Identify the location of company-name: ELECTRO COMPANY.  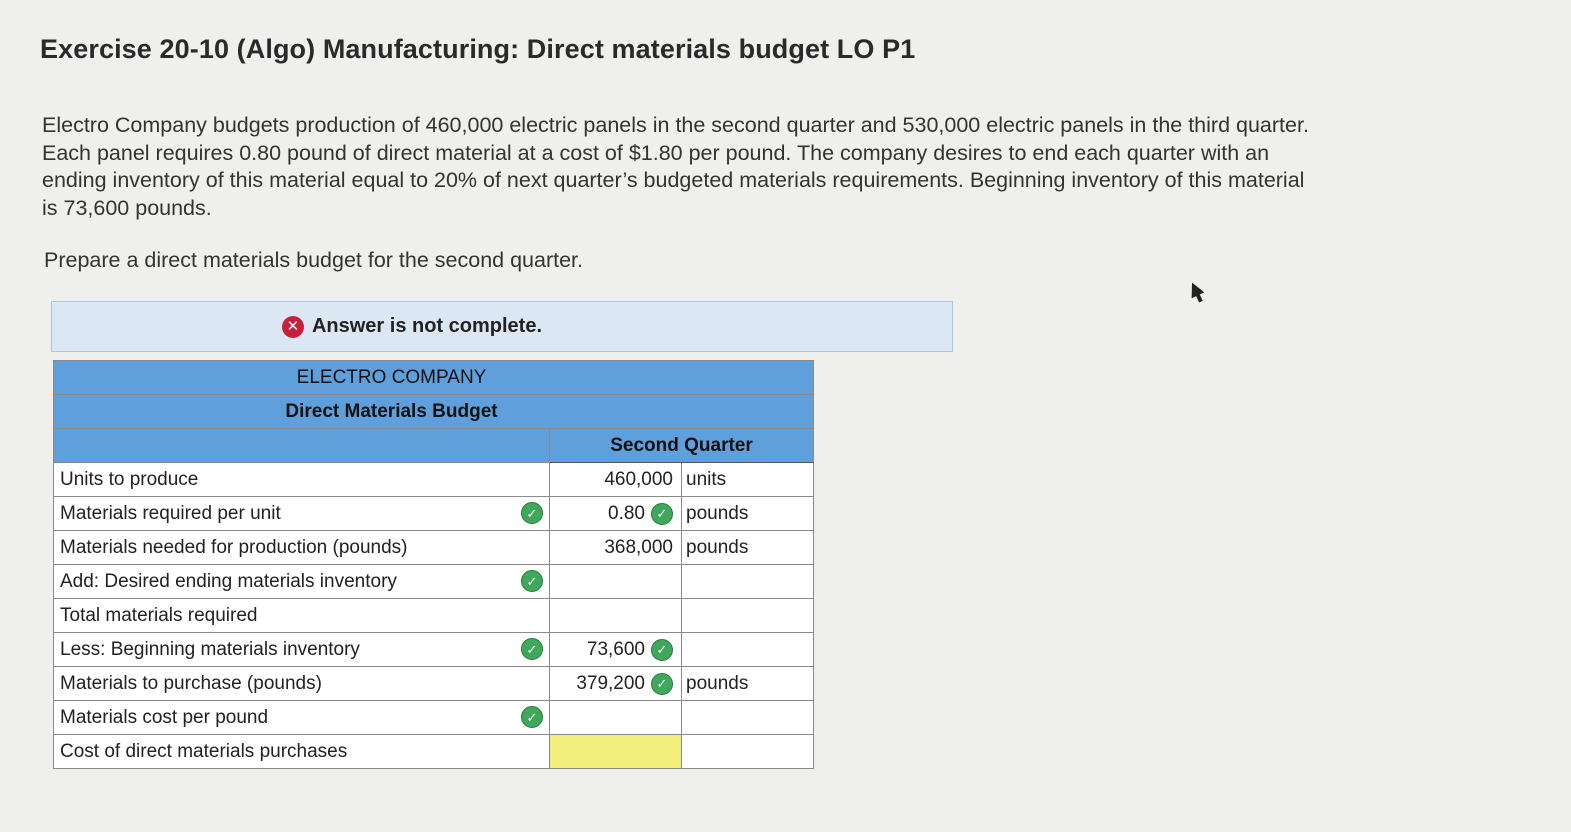
(433, 377).